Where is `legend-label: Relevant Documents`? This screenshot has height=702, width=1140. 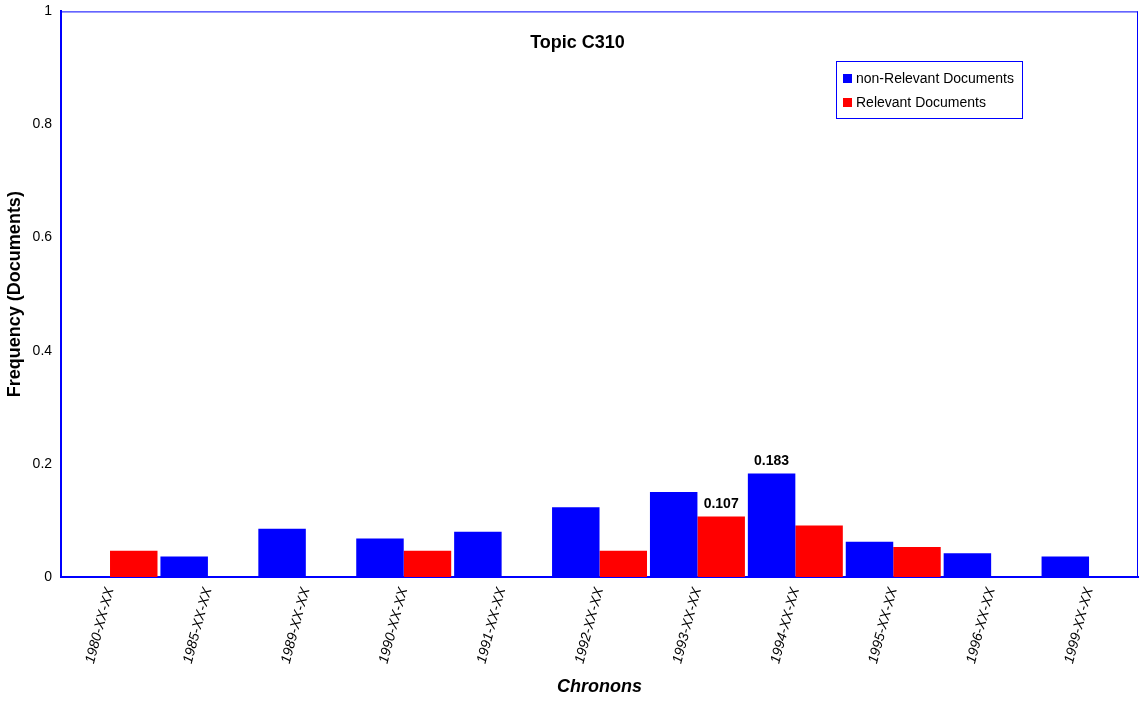 legend-label: Relevant Documents is located at coordinates (921, 103).